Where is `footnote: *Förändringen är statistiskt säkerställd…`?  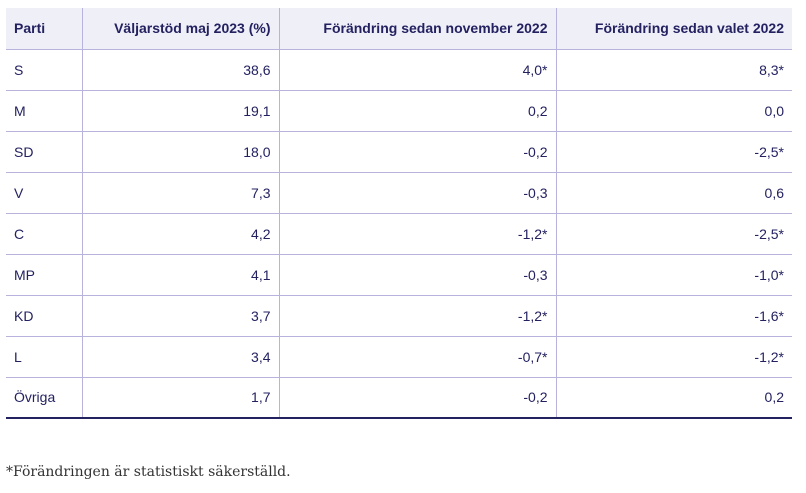 footnote: *Förändringen är statistiskt säkerställd… is located at coordinates (148, 472).